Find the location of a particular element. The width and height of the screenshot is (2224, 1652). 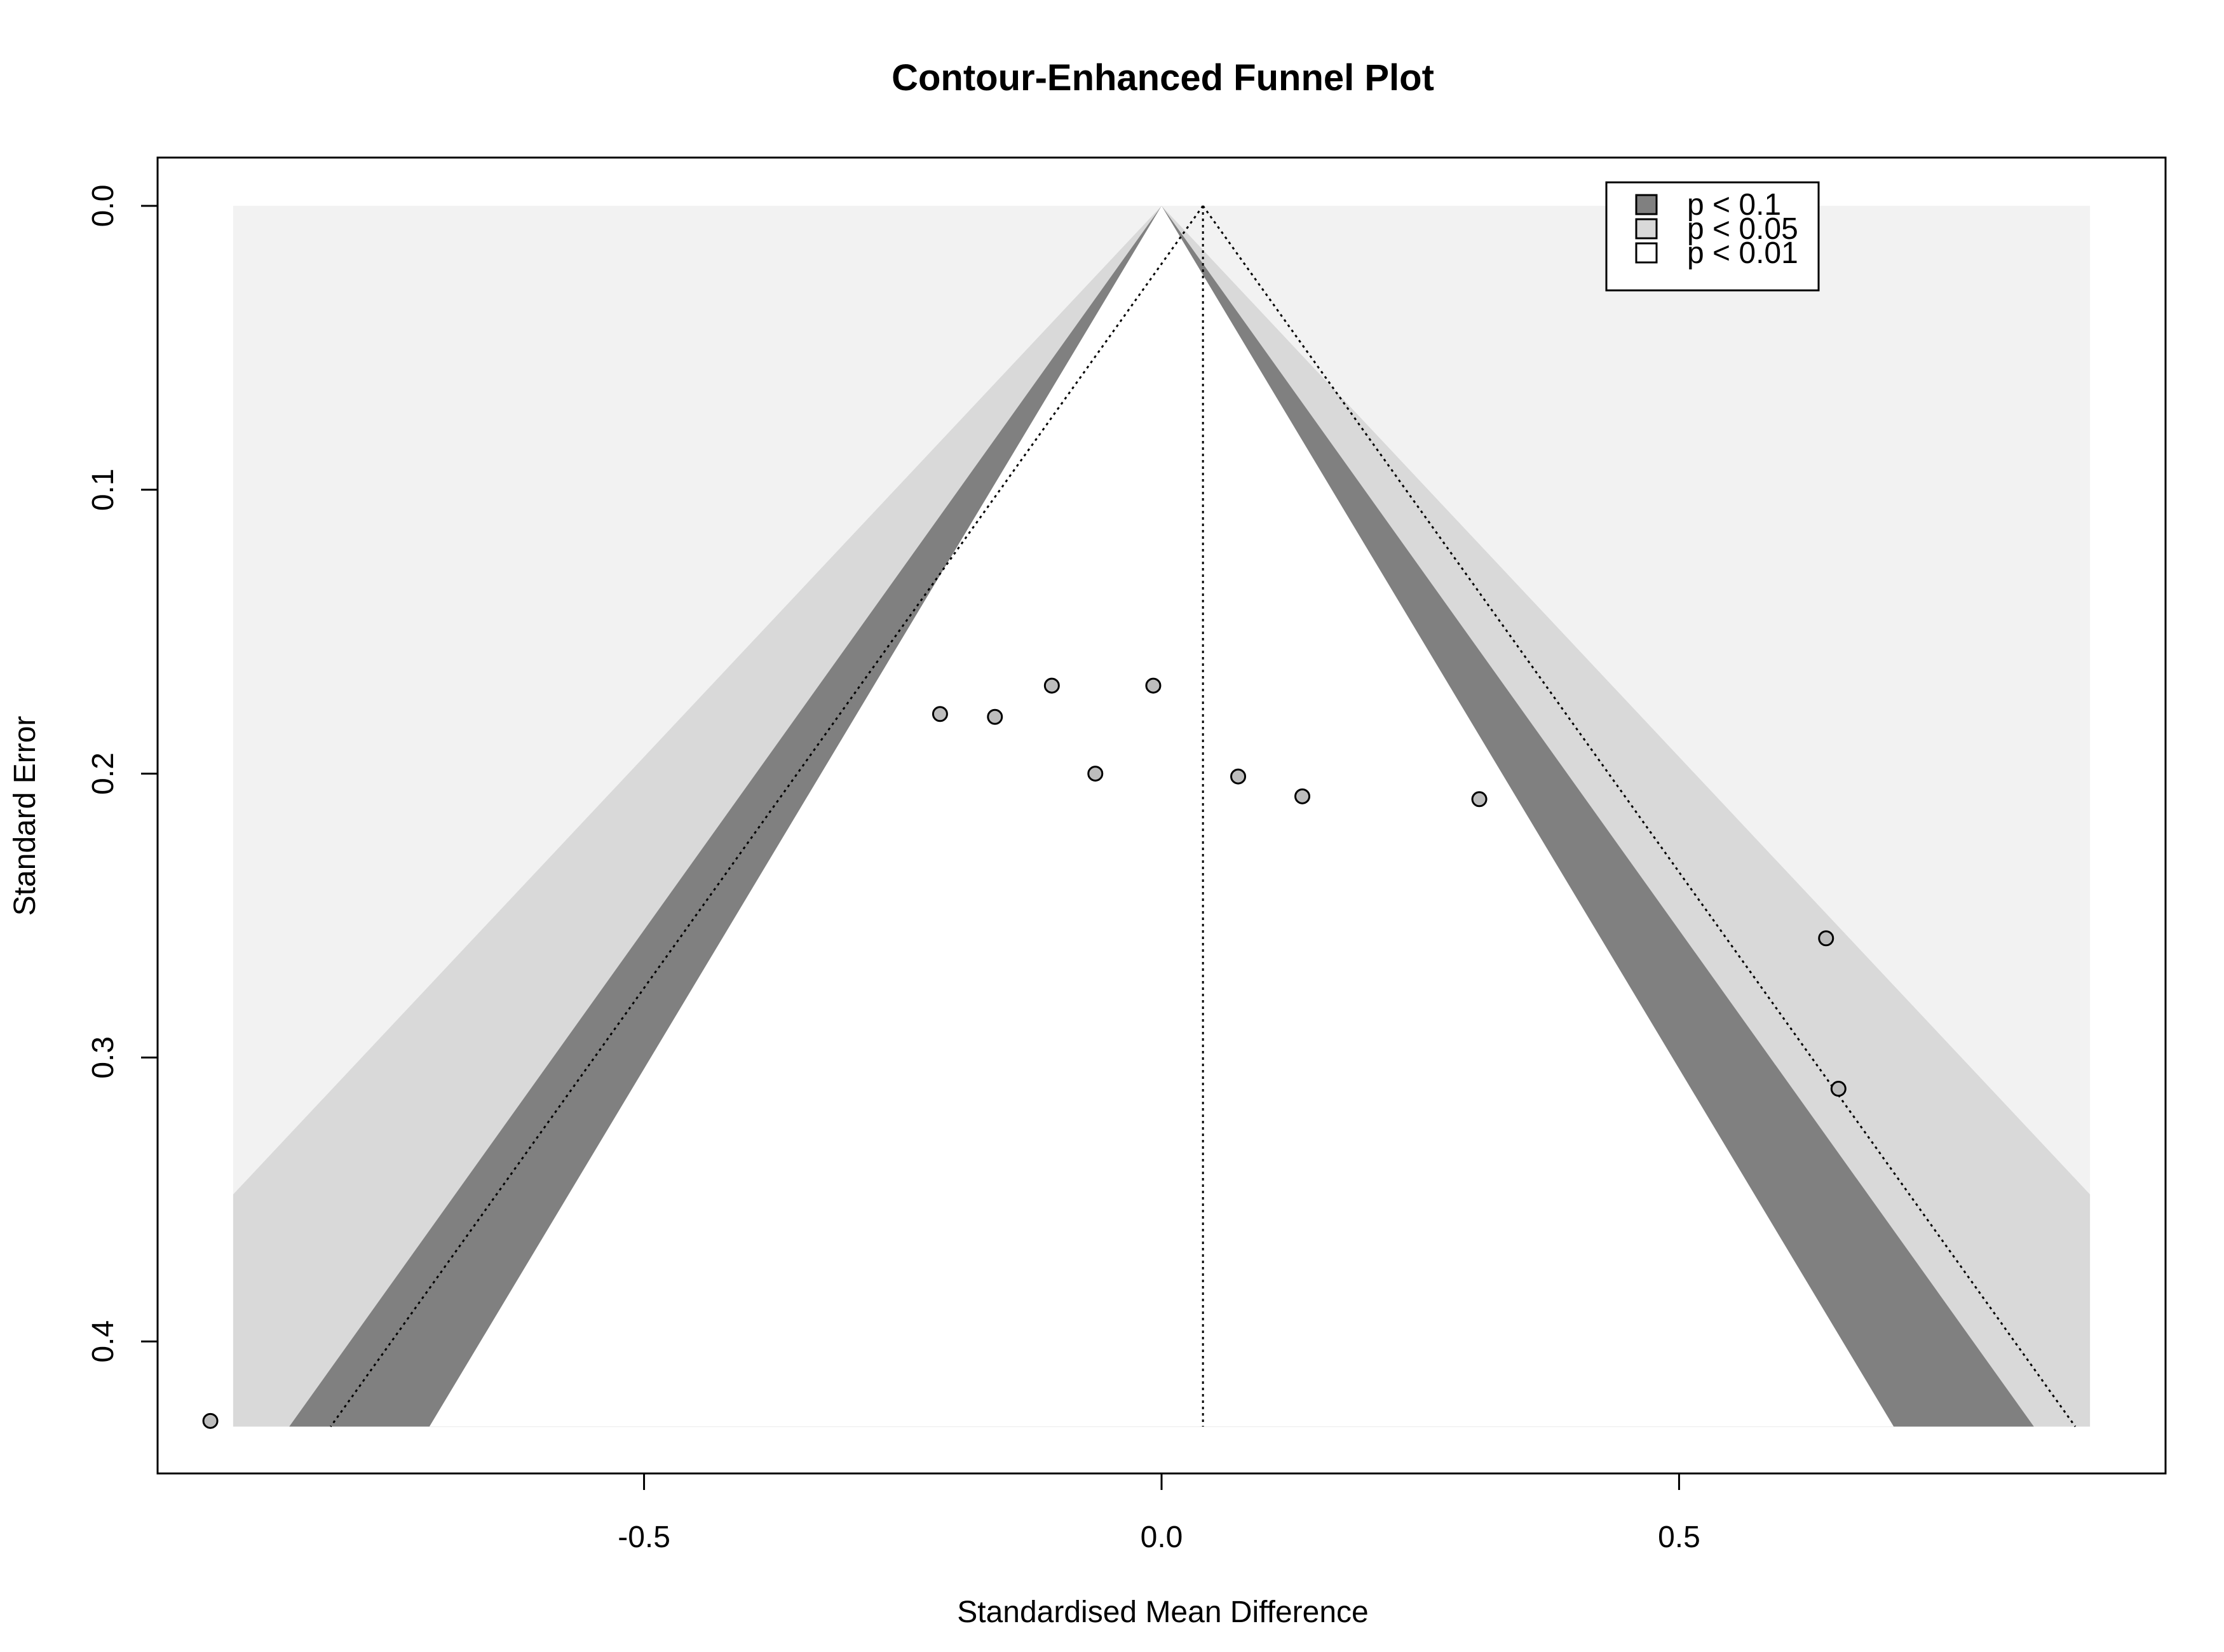

y-tick-label: 0.0 is located at coordinates (103, 206).